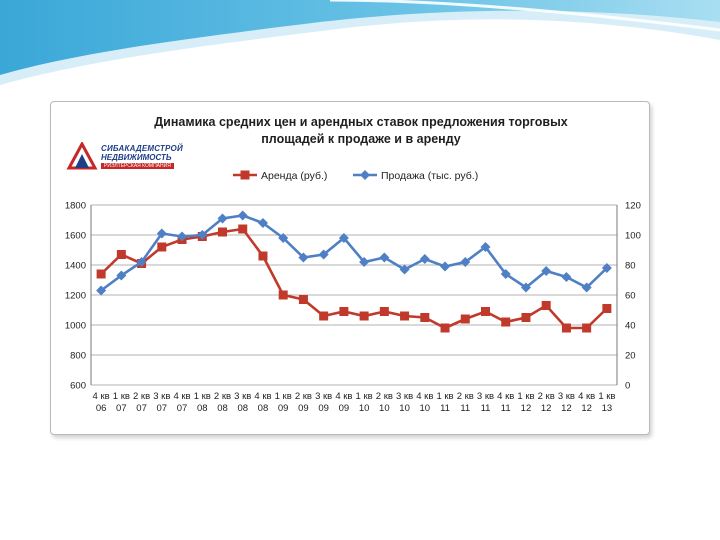 This screenshot has height=540, width=720. Describe the element at coordinates (323, 402) in the screenshot. I see `x-tick-label: 3 кв 09` at that location.